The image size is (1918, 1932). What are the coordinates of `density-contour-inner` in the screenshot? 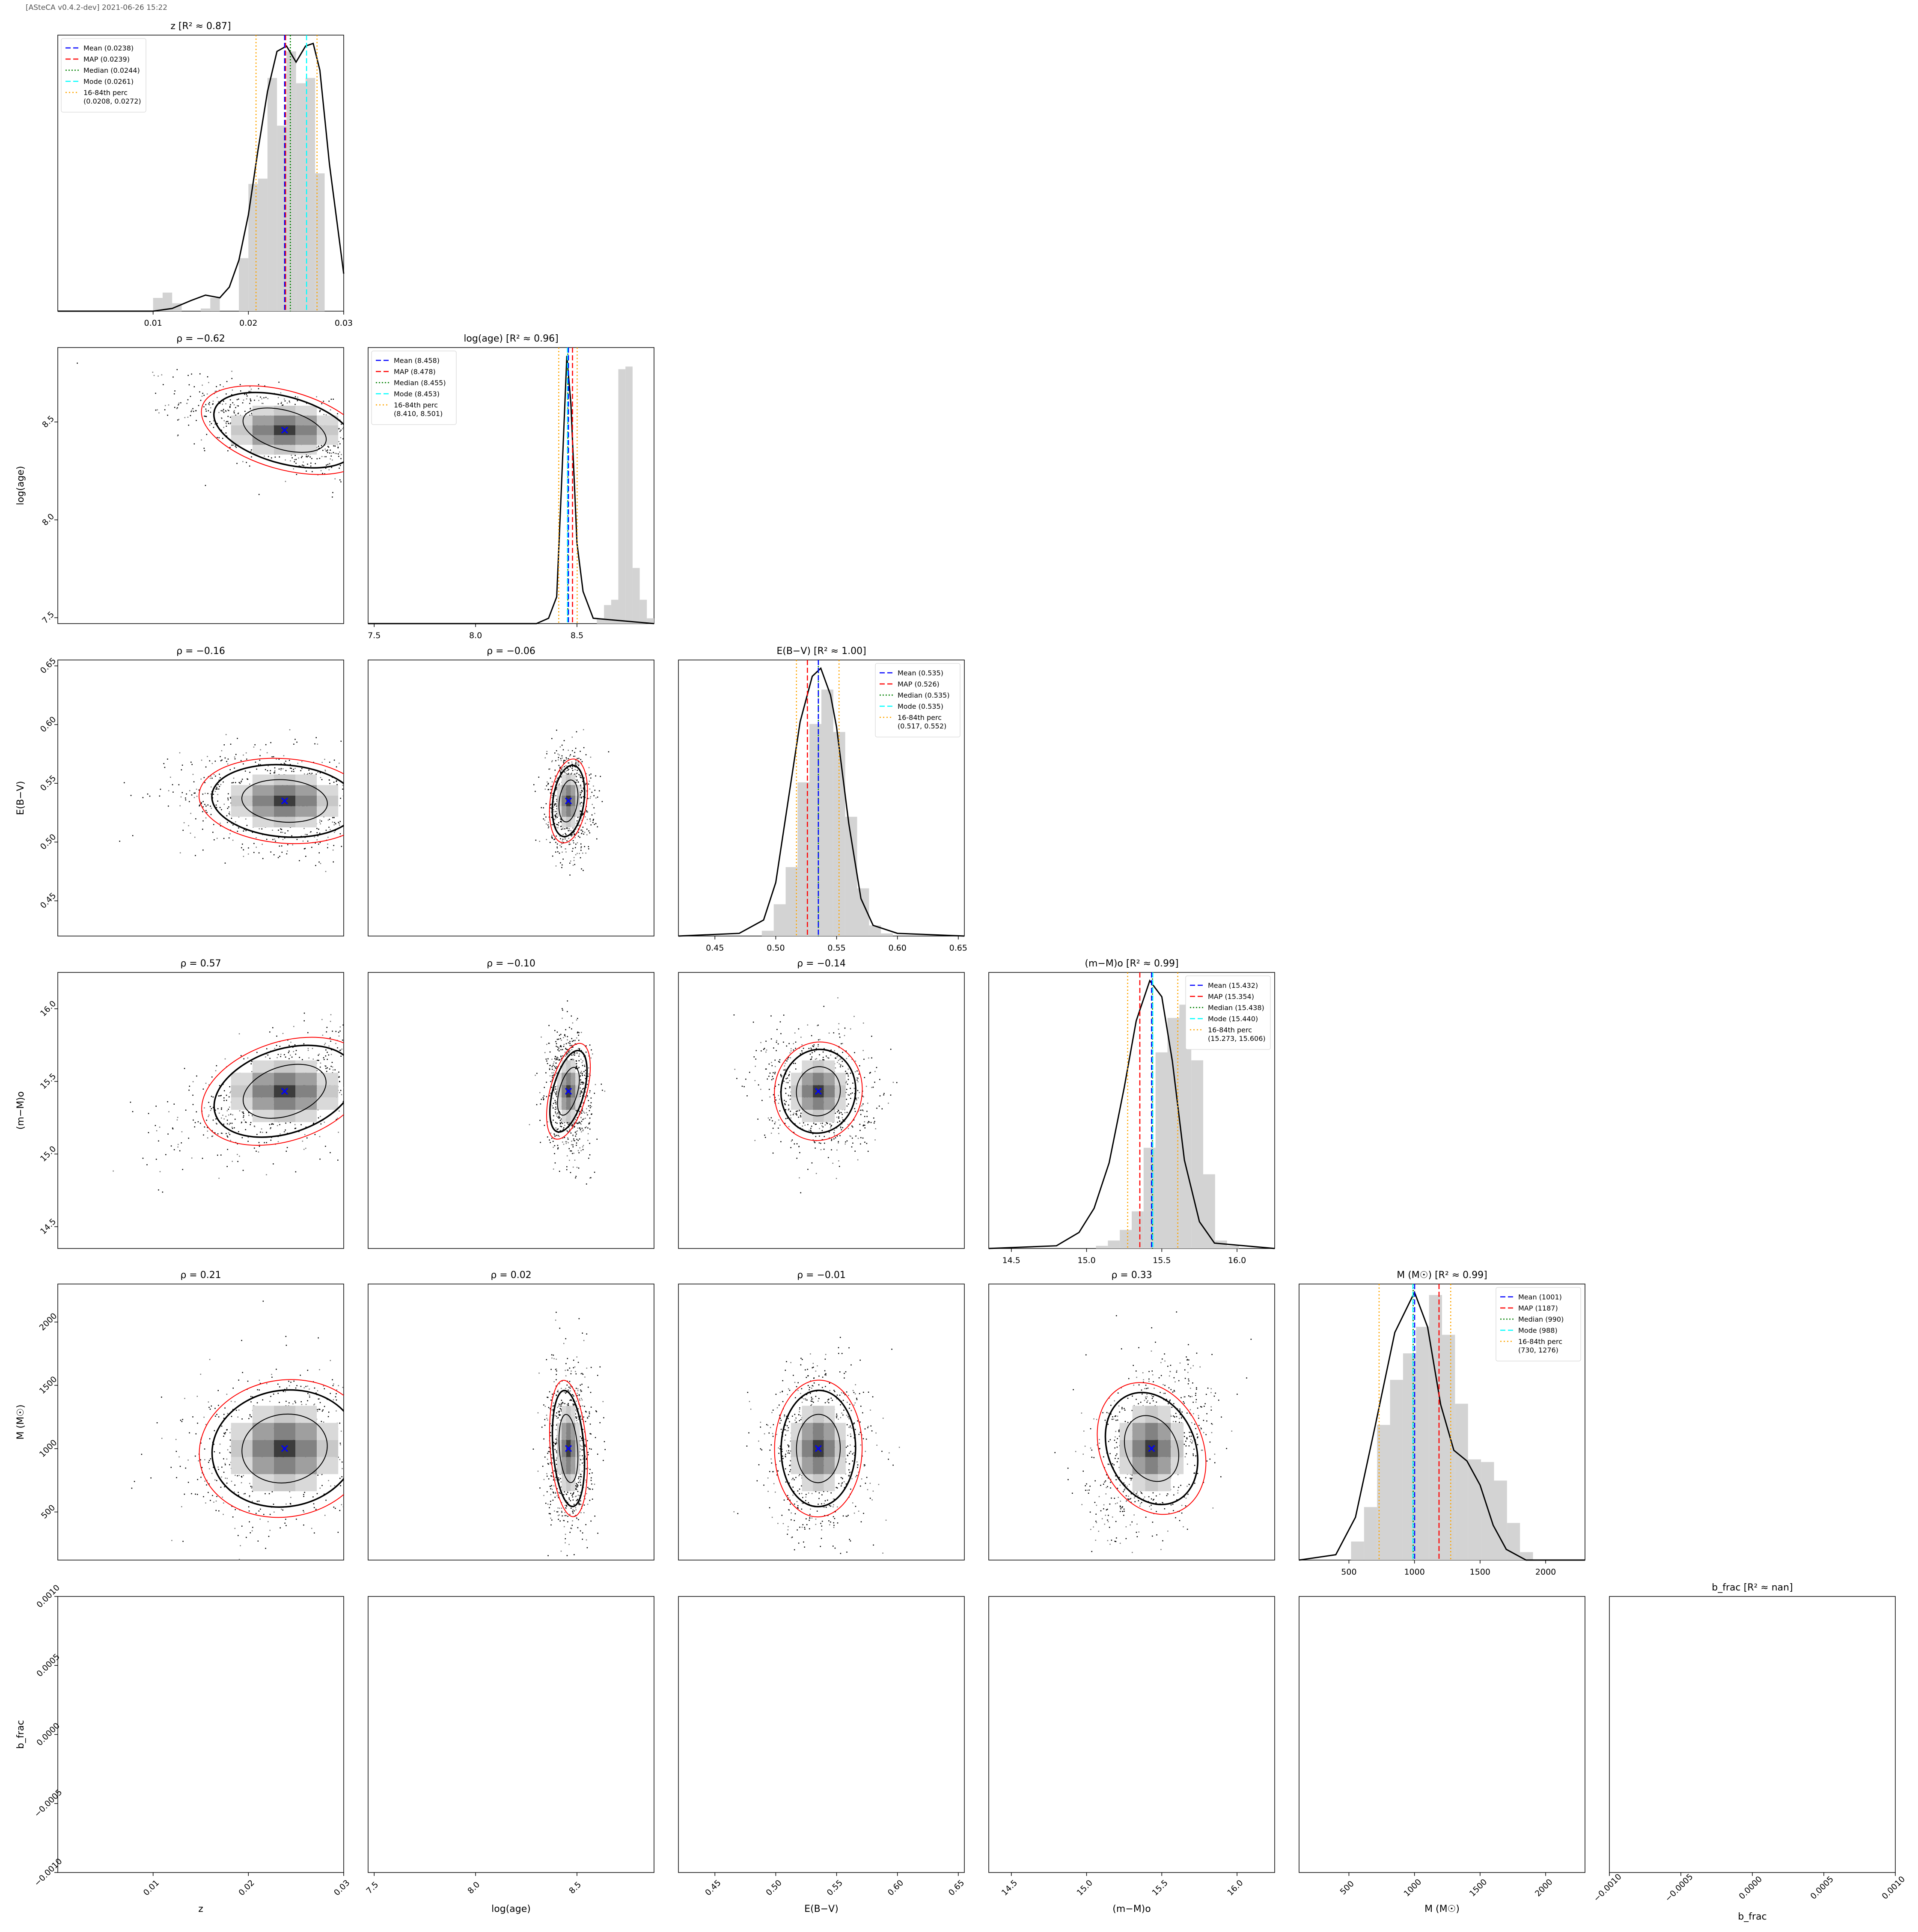 It's located at (285, 430).